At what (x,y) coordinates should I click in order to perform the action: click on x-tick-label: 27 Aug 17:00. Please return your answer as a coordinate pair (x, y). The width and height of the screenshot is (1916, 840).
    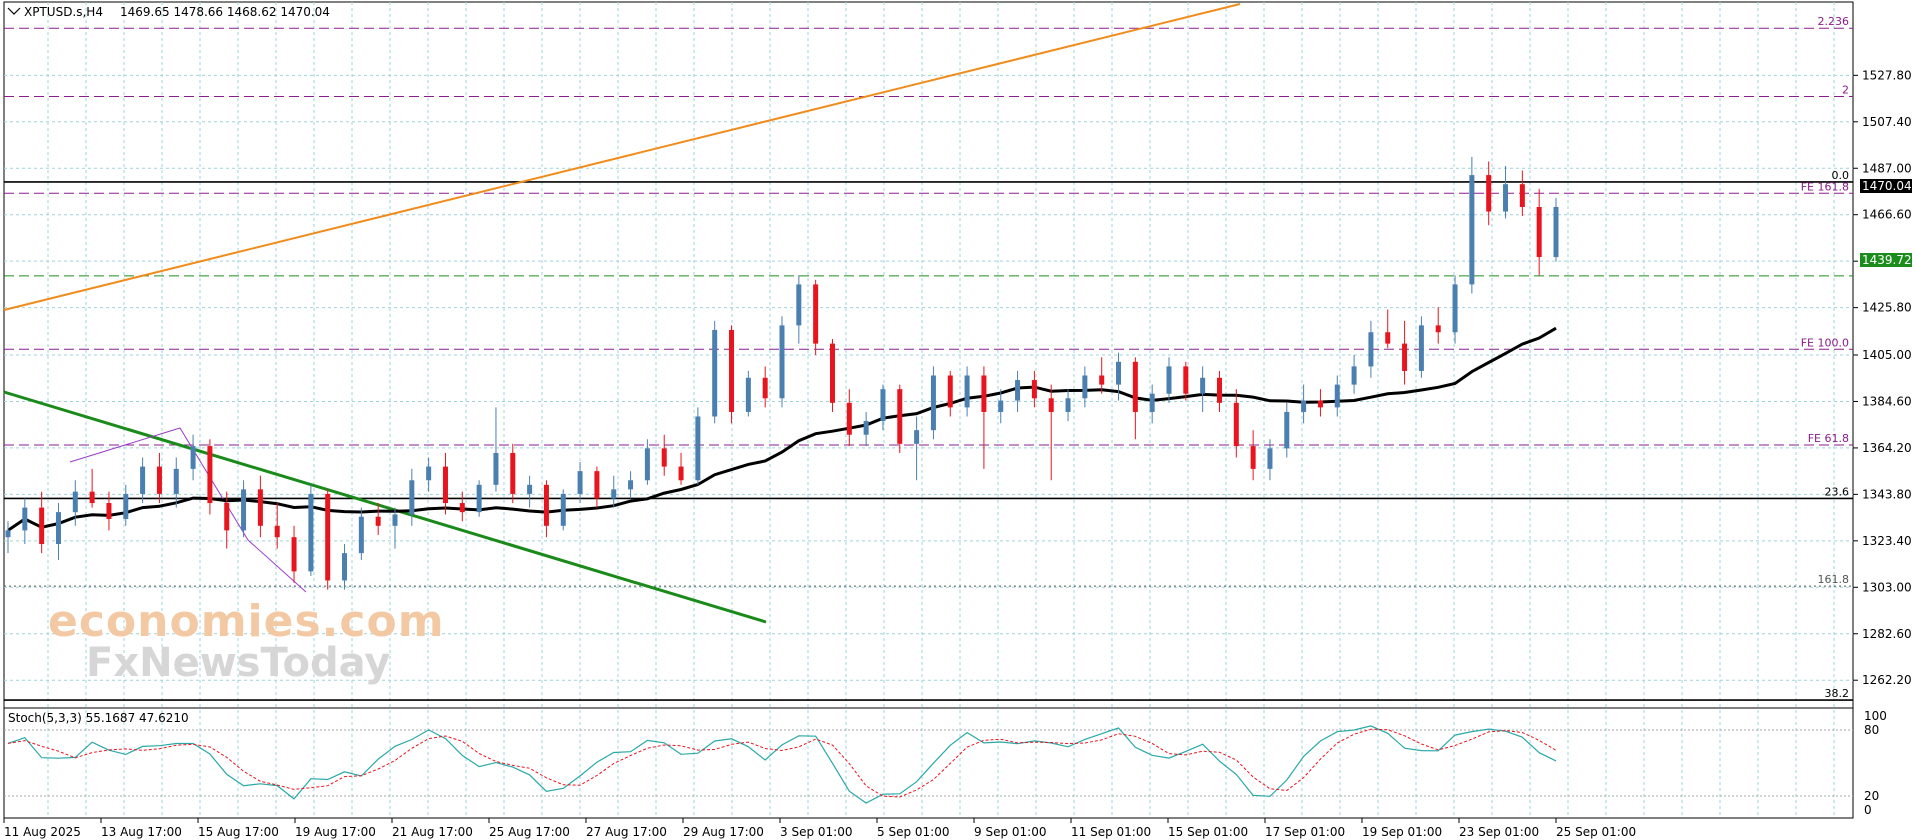
    Looking at the image, I should click on (626, 832).